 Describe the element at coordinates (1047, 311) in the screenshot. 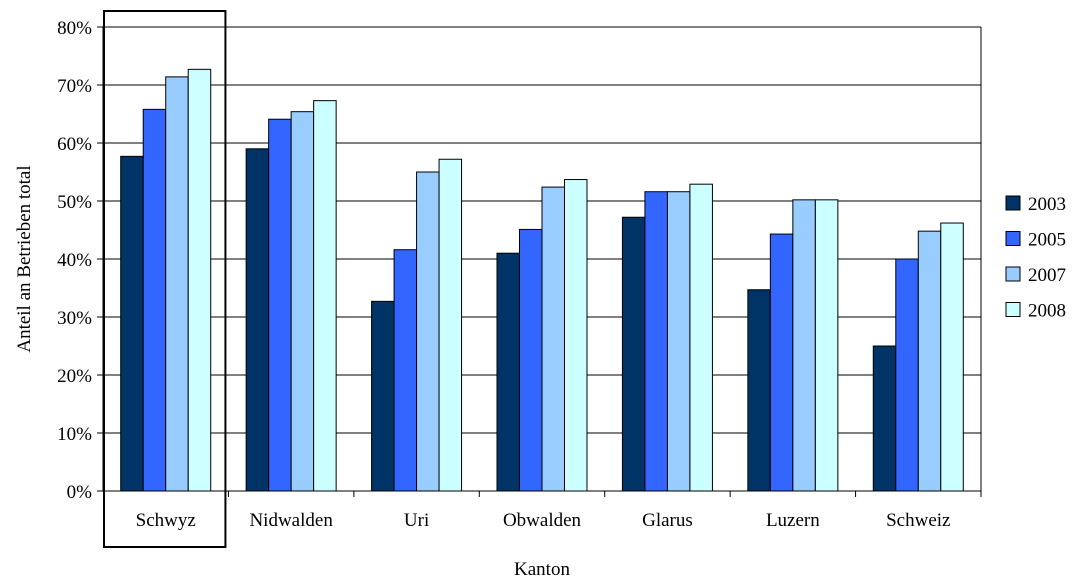

I see `legend-label-2008: 2008` at that location.